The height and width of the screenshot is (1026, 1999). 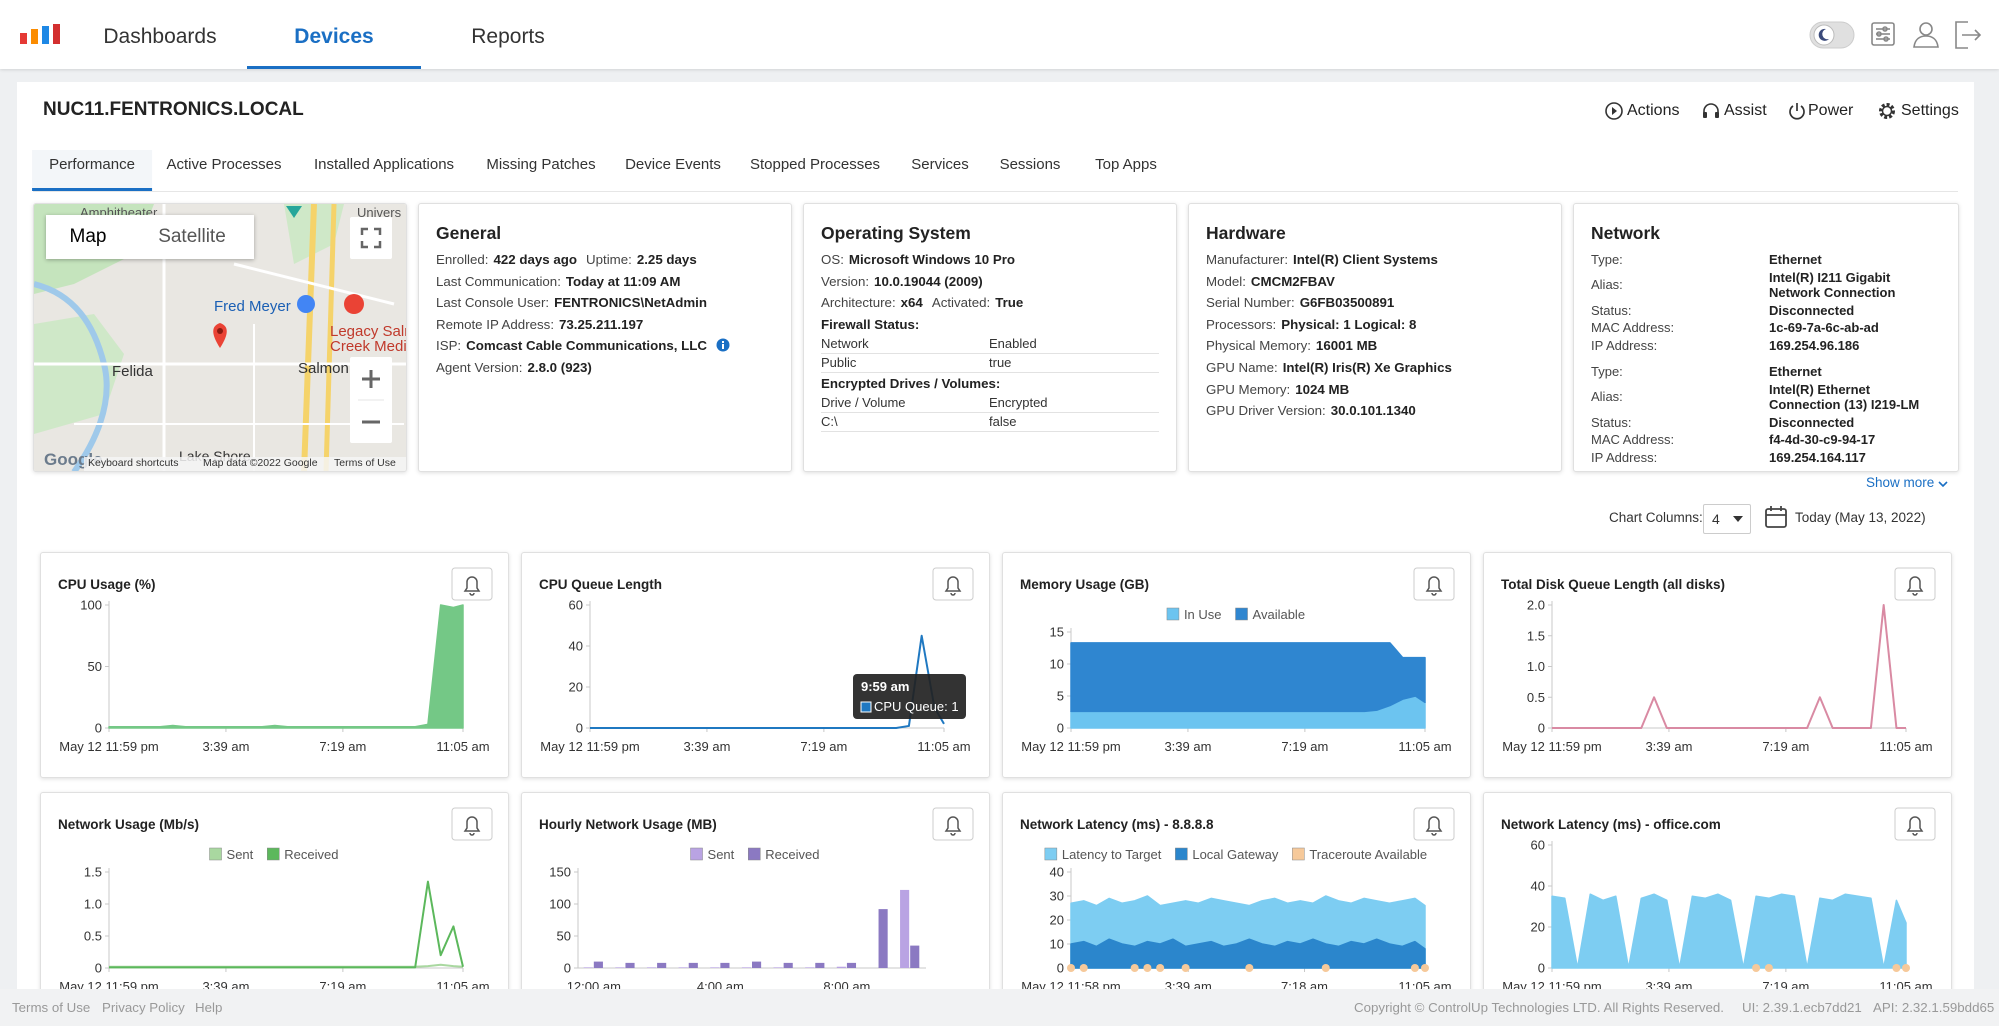 What do you see at coordinates (1727, 519) in the screenshot?
I see `columns-select: 4` at bounding box center [1727, 519].